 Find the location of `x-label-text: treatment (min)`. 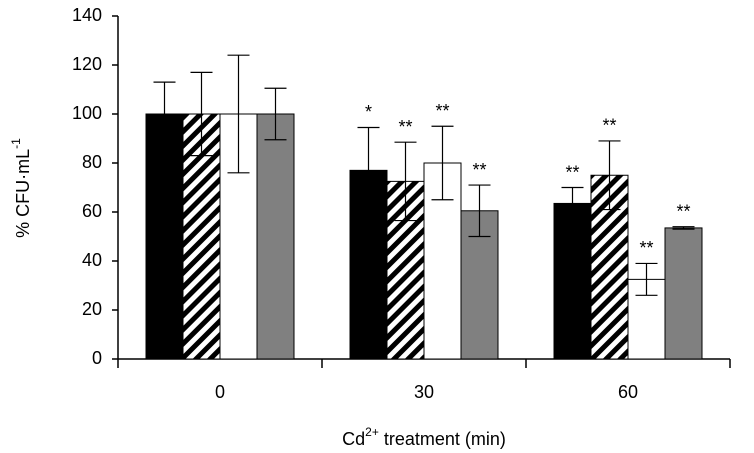

x-label-text: treatment (min) is located at coordinates (442, 439).